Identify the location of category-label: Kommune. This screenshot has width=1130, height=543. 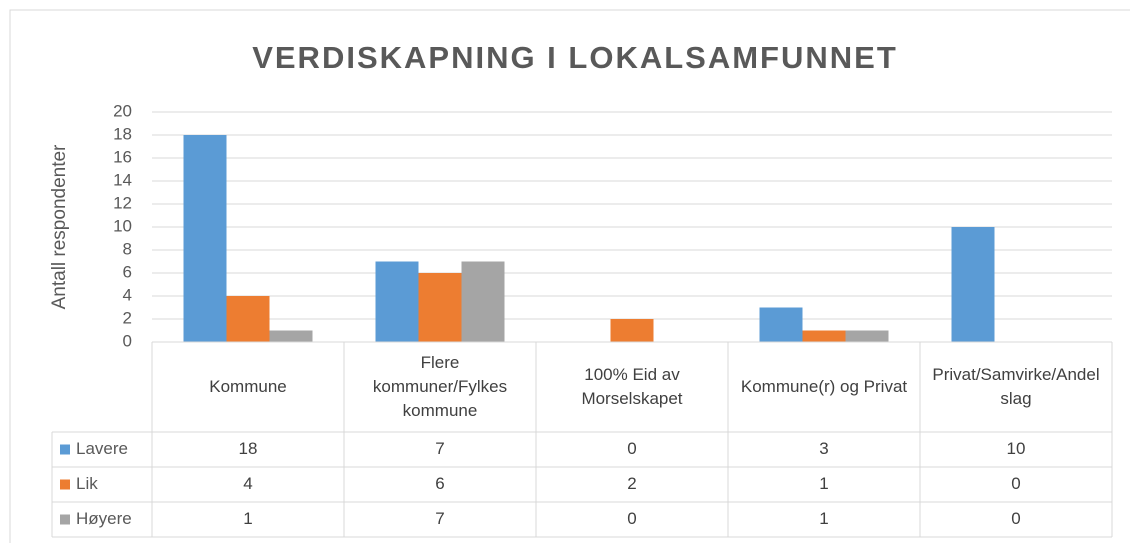
(248, 386).